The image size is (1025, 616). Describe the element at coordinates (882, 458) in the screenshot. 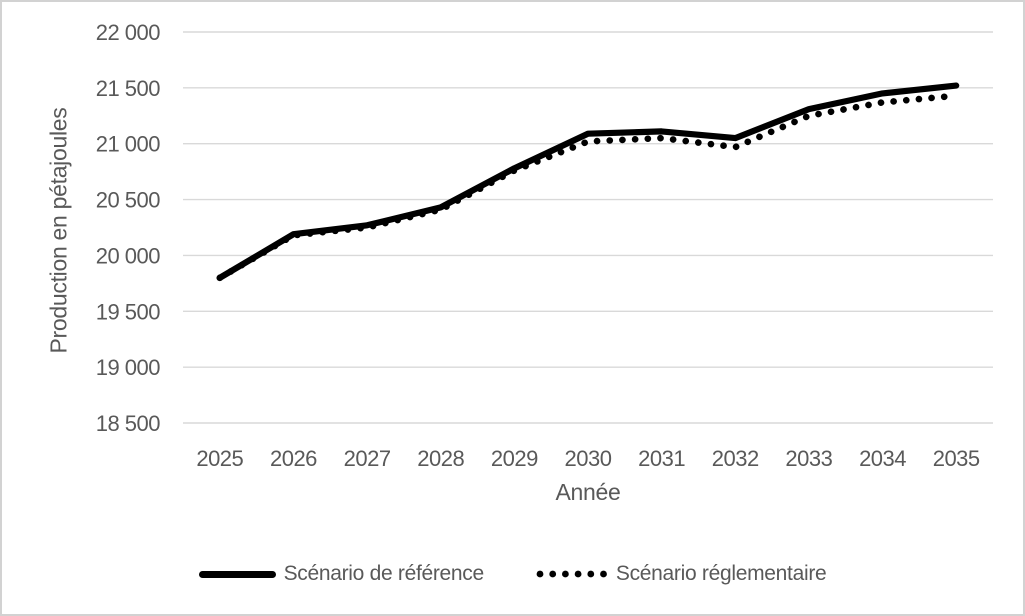

I see `x-tick-label: 2034` at that location.